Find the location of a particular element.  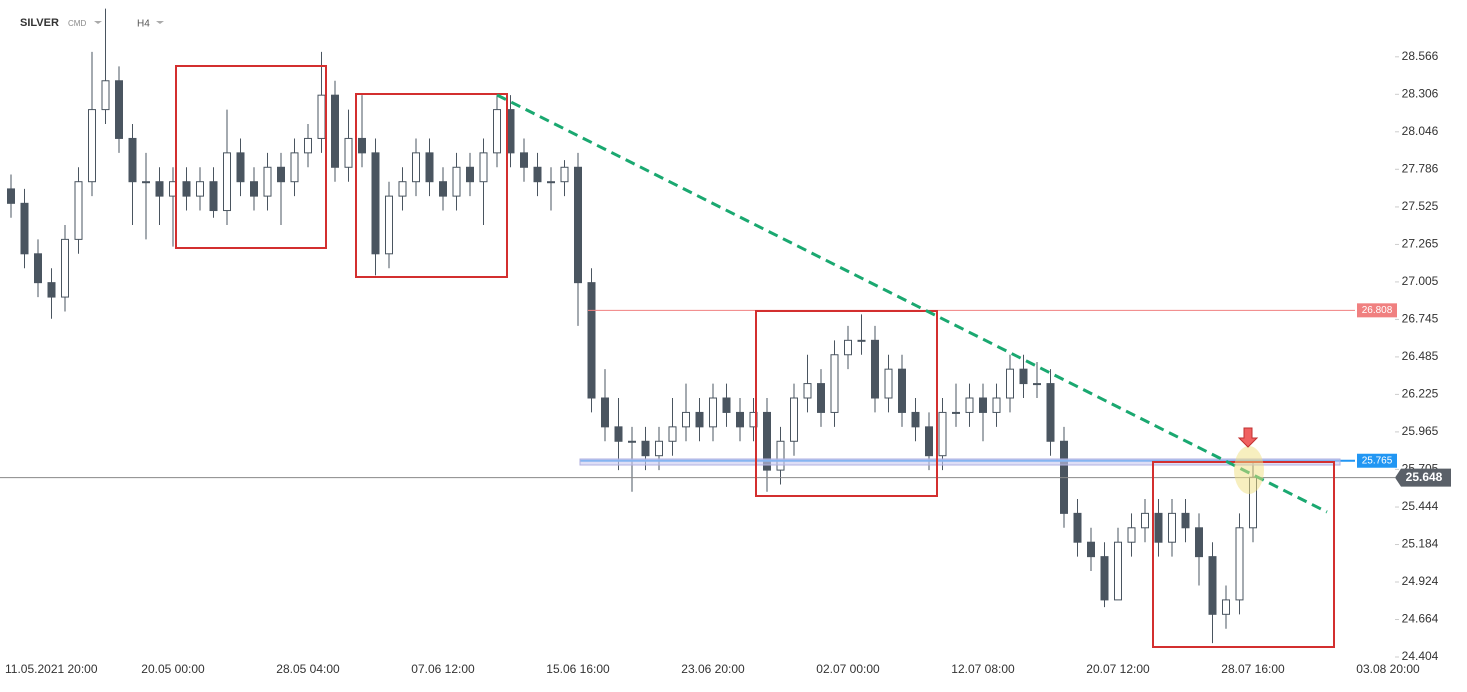

x-tick-label: 28.05 04:00 is located at coordinates (308, 669).